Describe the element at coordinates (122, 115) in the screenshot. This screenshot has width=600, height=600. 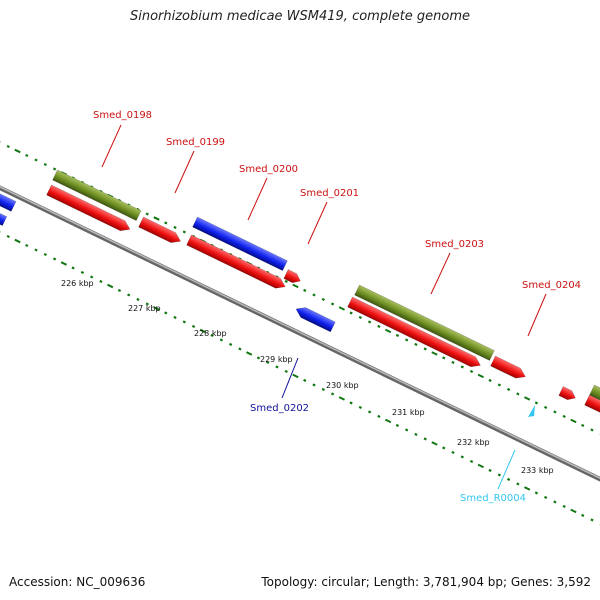
I see `feature-label-smed-0198: Smed_0198` at that location.